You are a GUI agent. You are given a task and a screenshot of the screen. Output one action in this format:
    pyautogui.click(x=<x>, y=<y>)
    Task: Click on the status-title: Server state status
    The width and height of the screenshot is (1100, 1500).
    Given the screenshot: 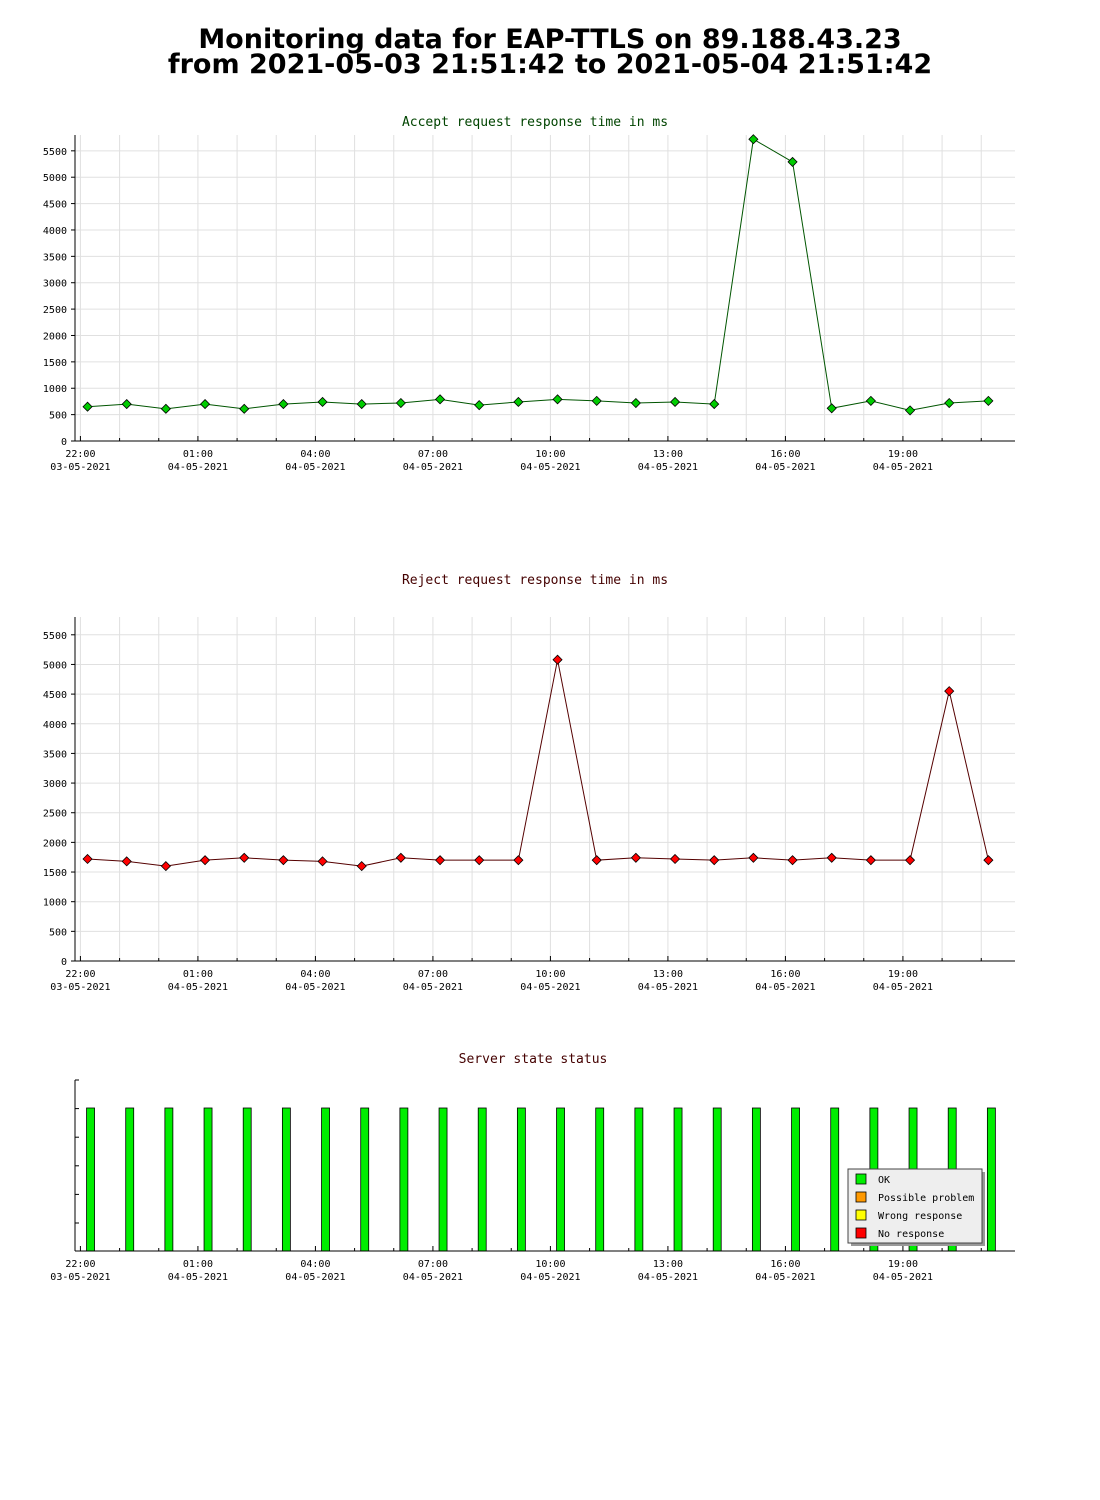 What is the action you would take?
    pyautogui.click(x=533, y=1059)
    